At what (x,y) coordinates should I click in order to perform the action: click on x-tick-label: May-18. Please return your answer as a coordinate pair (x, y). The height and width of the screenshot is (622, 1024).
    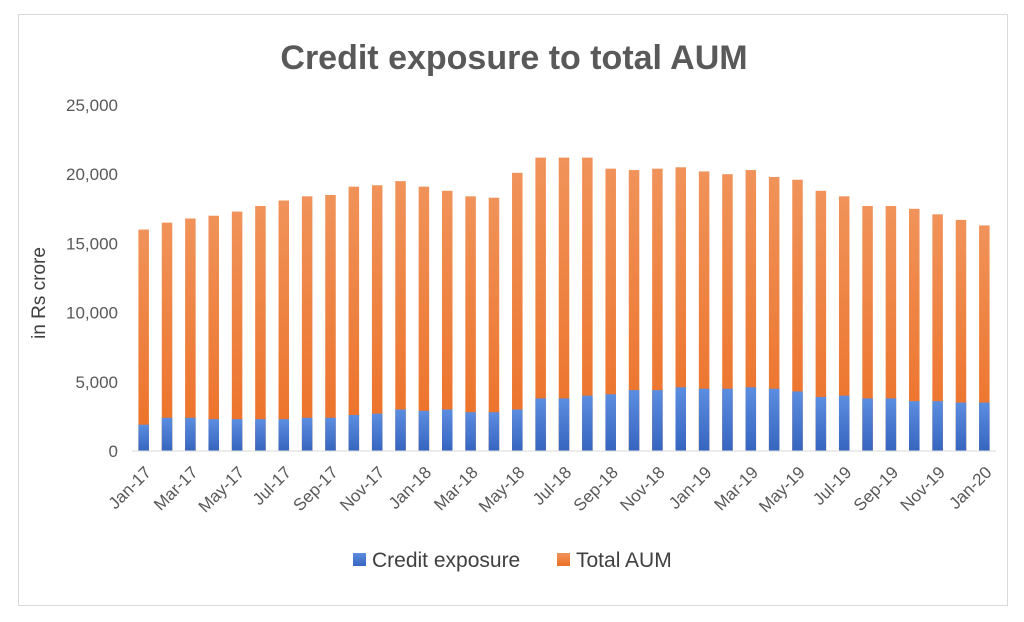
    Looking at the image, I should click on (502, 490).